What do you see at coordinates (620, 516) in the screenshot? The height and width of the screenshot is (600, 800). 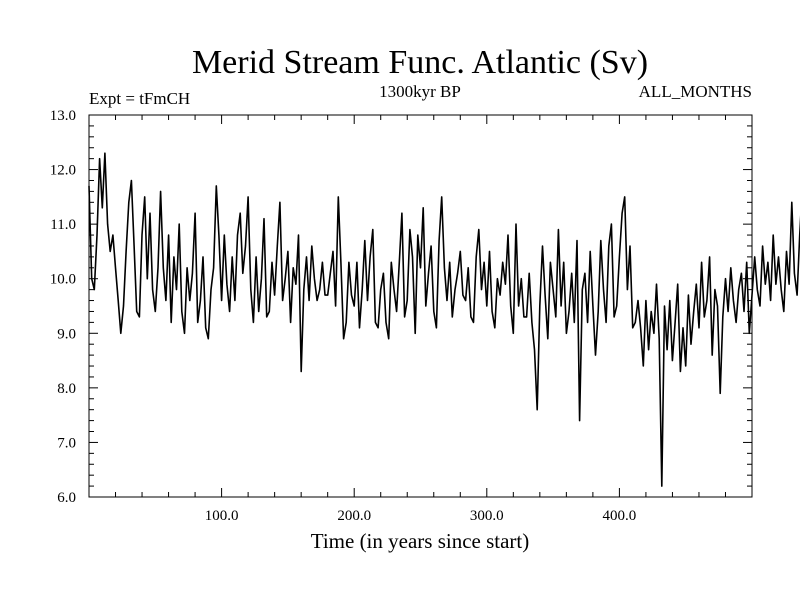 I see `x-tick-label: 400.0` at bounding box center [620, 516].